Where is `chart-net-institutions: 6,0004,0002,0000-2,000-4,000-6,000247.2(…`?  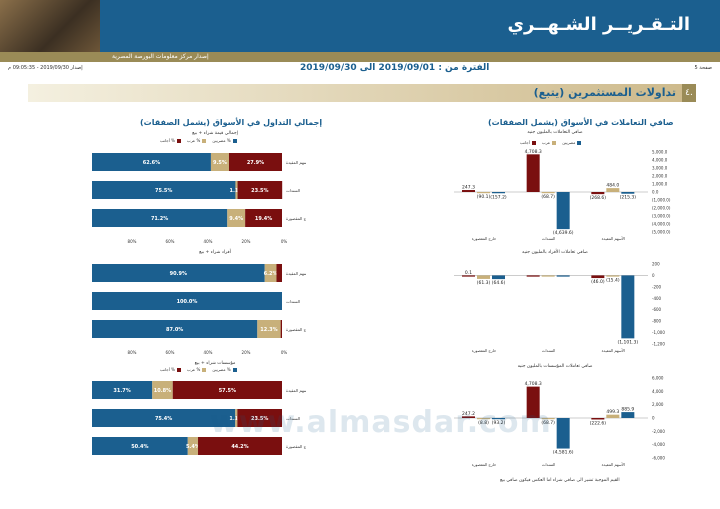
chart-net-institutions: 6,0004,0002,0000-2,000-4,000-6,000247.2(… is located at coordinates (559, 421).